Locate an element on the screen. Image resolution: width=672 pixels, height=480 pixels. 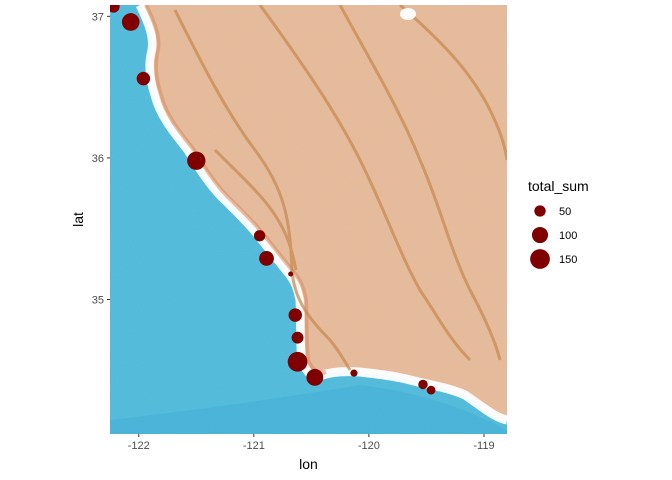
x-tick-label: -119 is located at coordinates (483, 446).